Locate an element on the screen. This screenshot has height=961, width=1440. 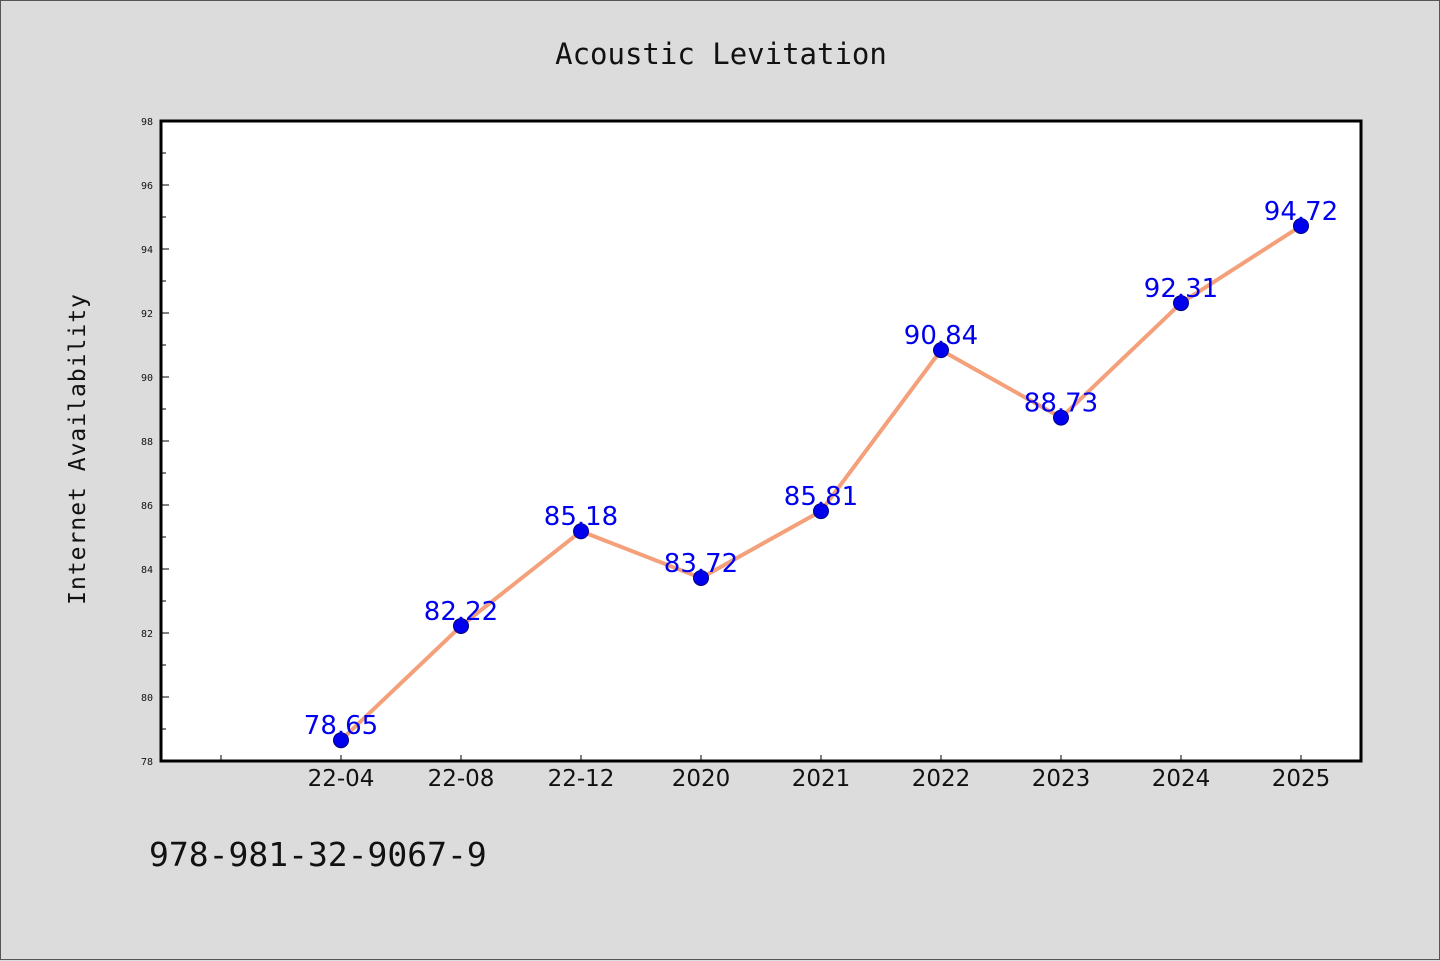
x-tick-label: 2021 is located at coordinates (821, 779).